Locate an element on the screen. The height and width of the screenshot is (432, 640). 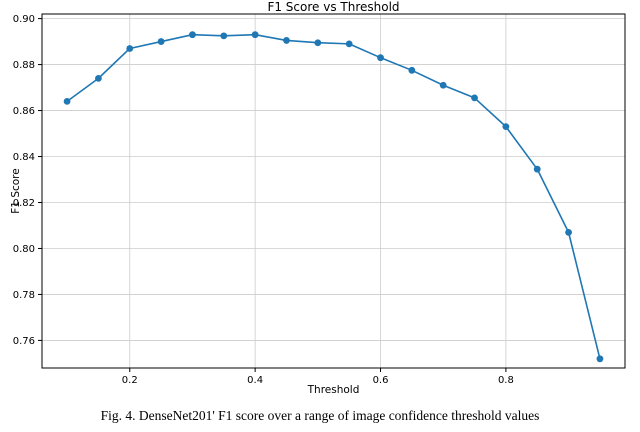
y-tick-label: 0.78 is located at coordinates (24, 295).